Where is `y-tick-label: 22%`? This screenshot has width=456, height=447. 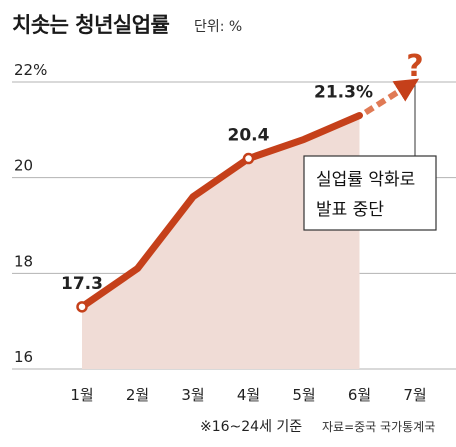 y-tick-label: 22% is located at coordinates (30, 70).